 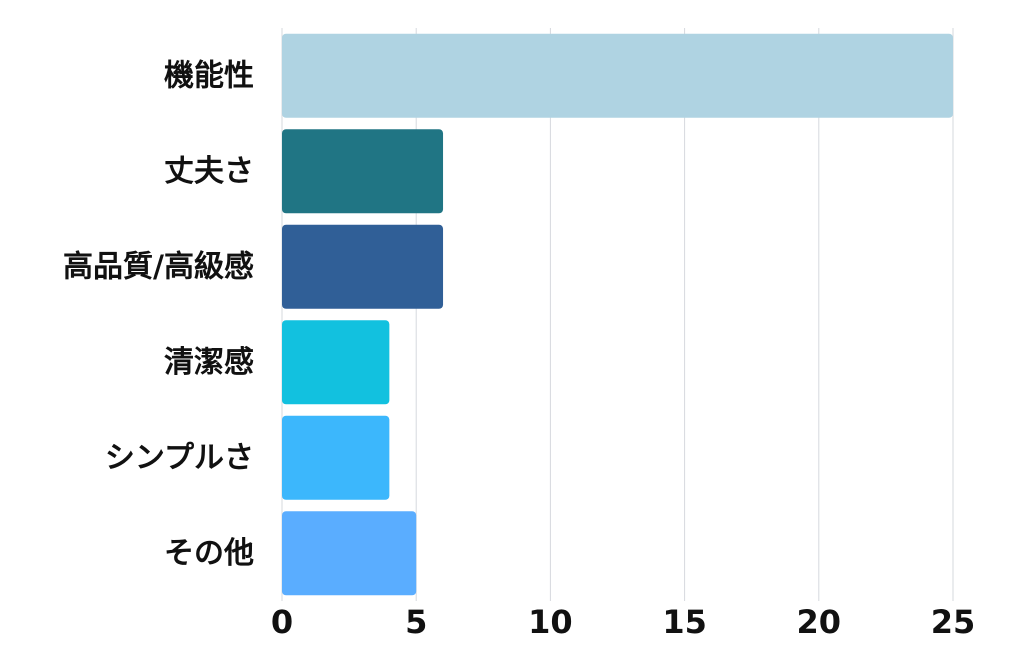 I want to click on category-label: 清潔感, so click(x=209, y=362).